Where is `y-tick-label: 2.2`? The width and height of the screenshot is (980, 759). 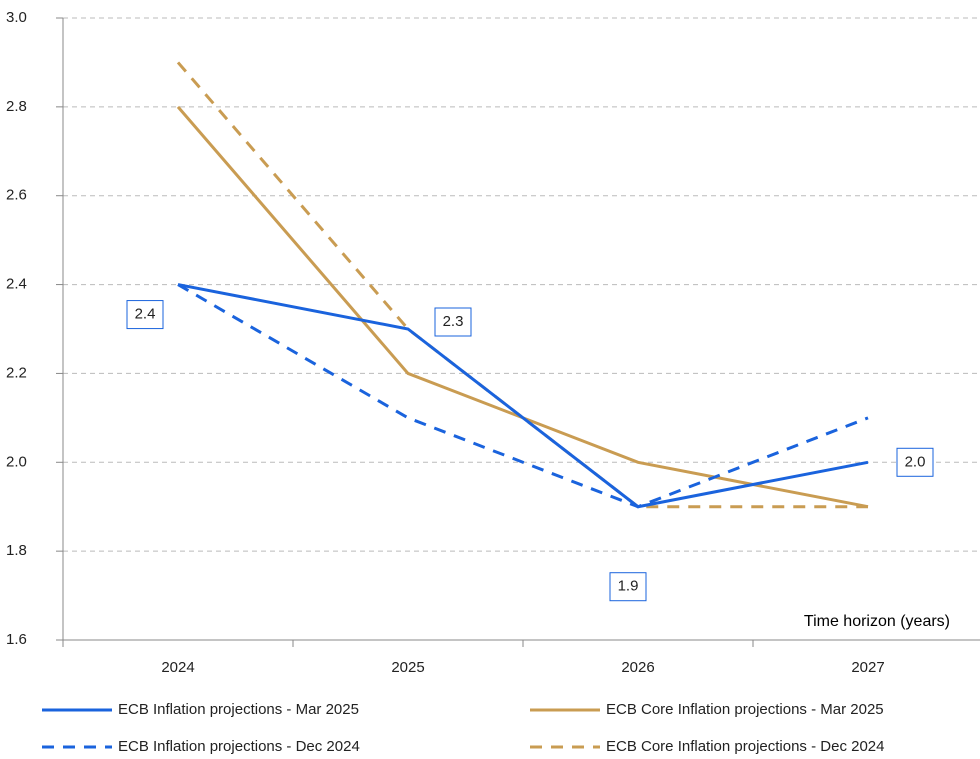 y-tick-label: 2.2 is located at coordinates (16, 372).